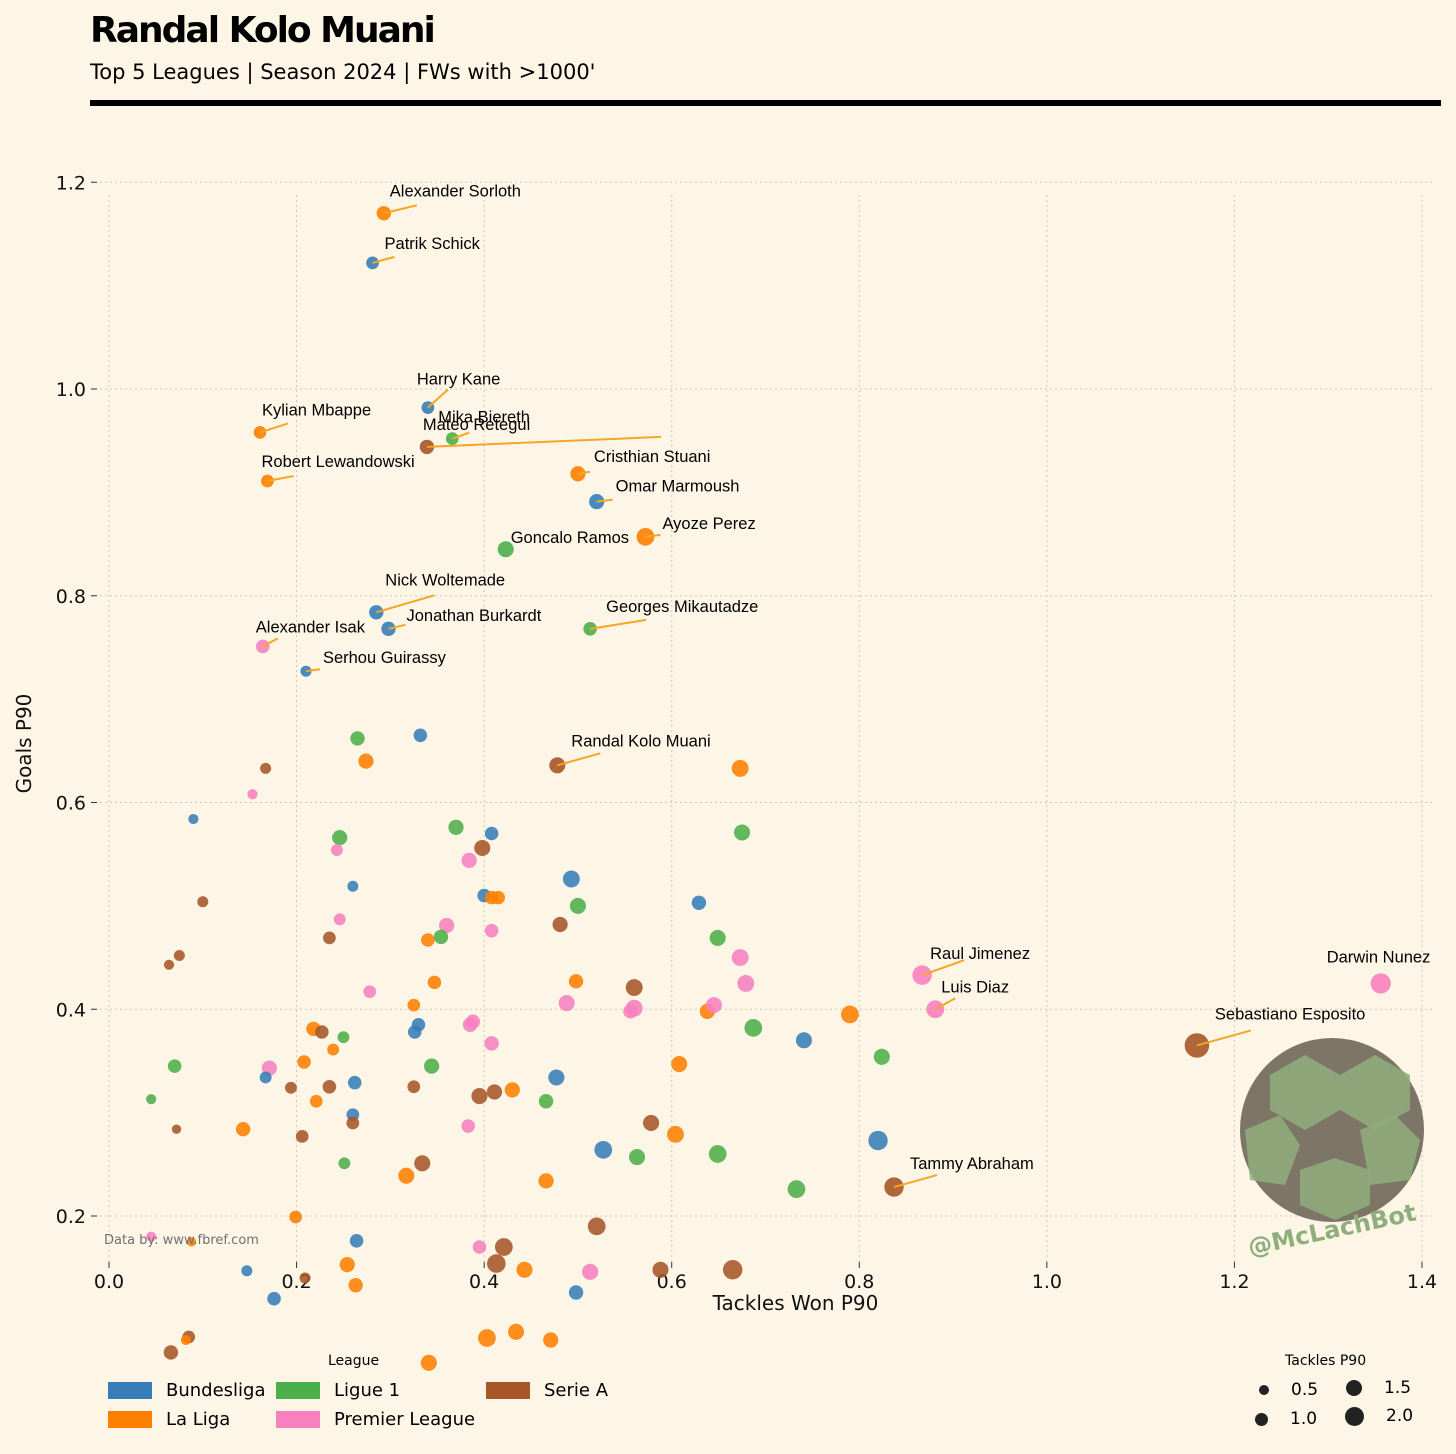 This screenshot has height=1454, width=1456. What do you see at coordinates (375, 1419) in the screenshot?
I see `legend-item-premier-league: Premier League` at bounding box center [375, 1419].